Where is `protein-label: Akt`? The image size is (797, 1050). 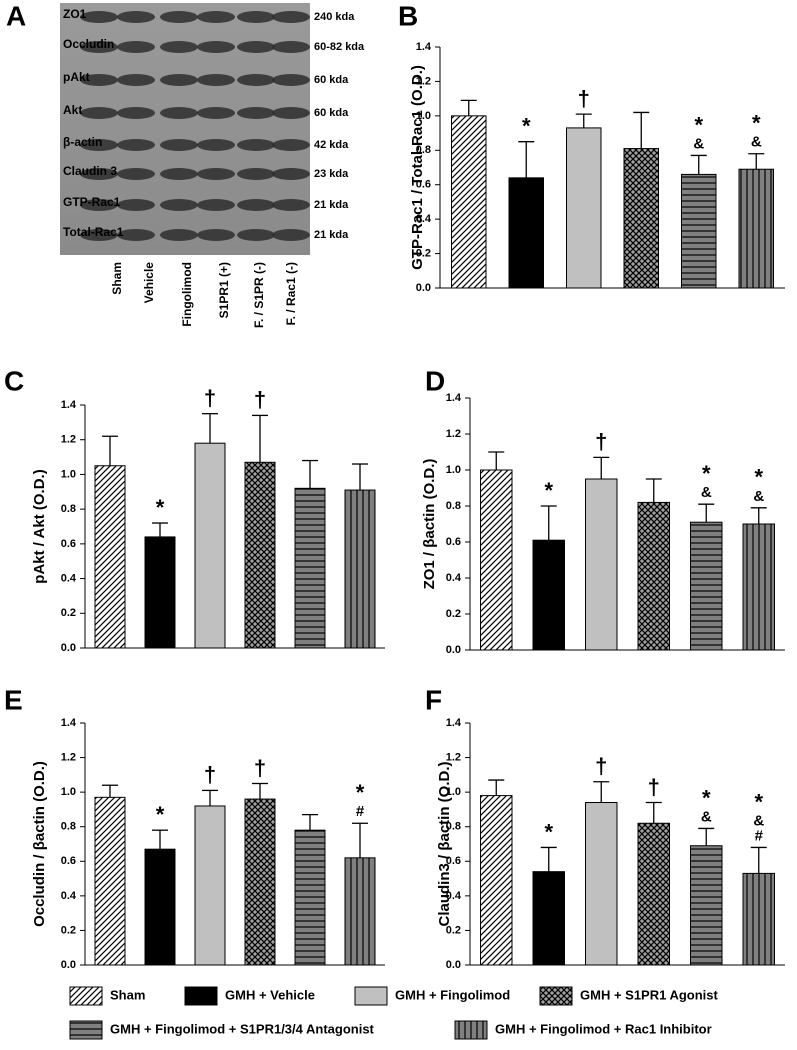 protein-label: Akt is located at coordinates (72, 110).